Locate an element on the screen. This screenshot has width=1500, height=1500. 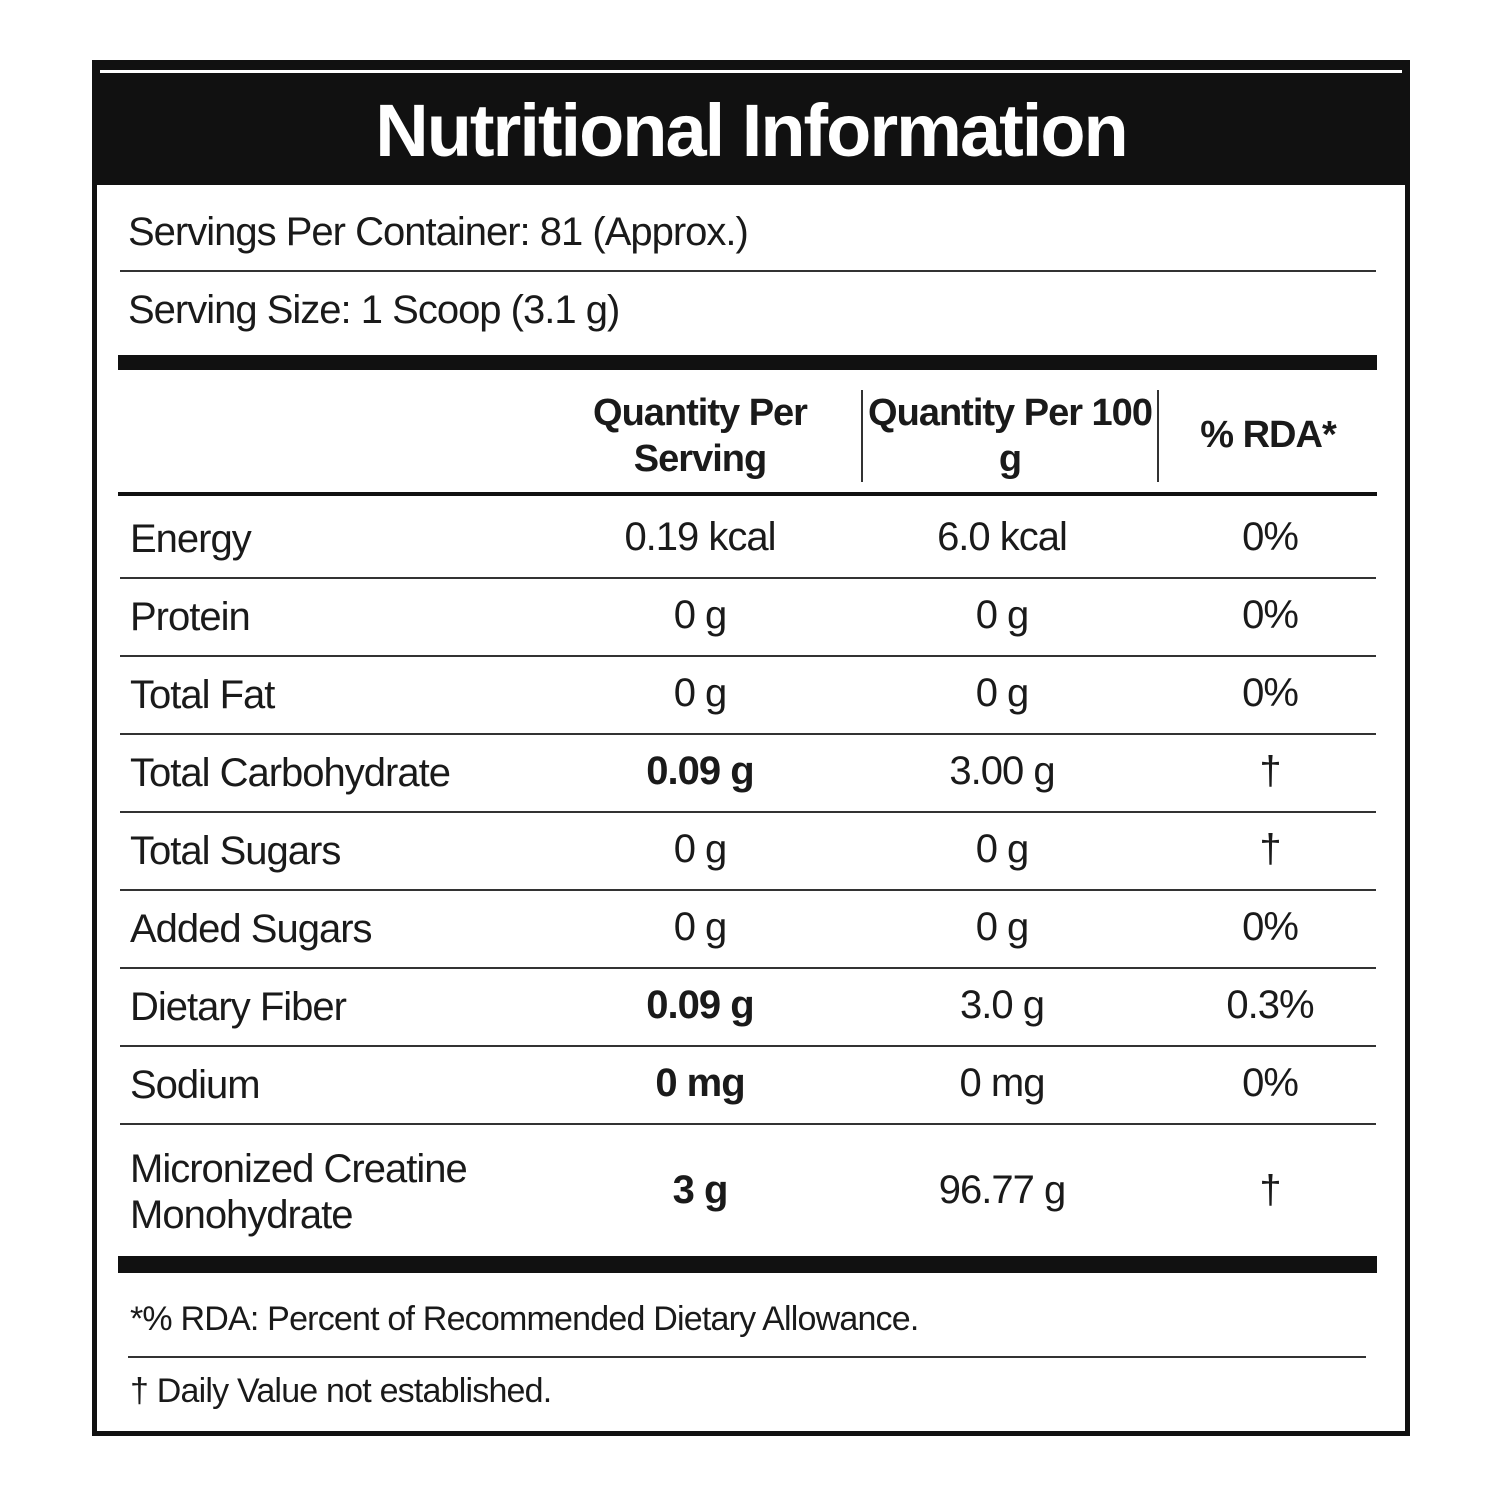
header-rule is located at coordinates (747, 494).